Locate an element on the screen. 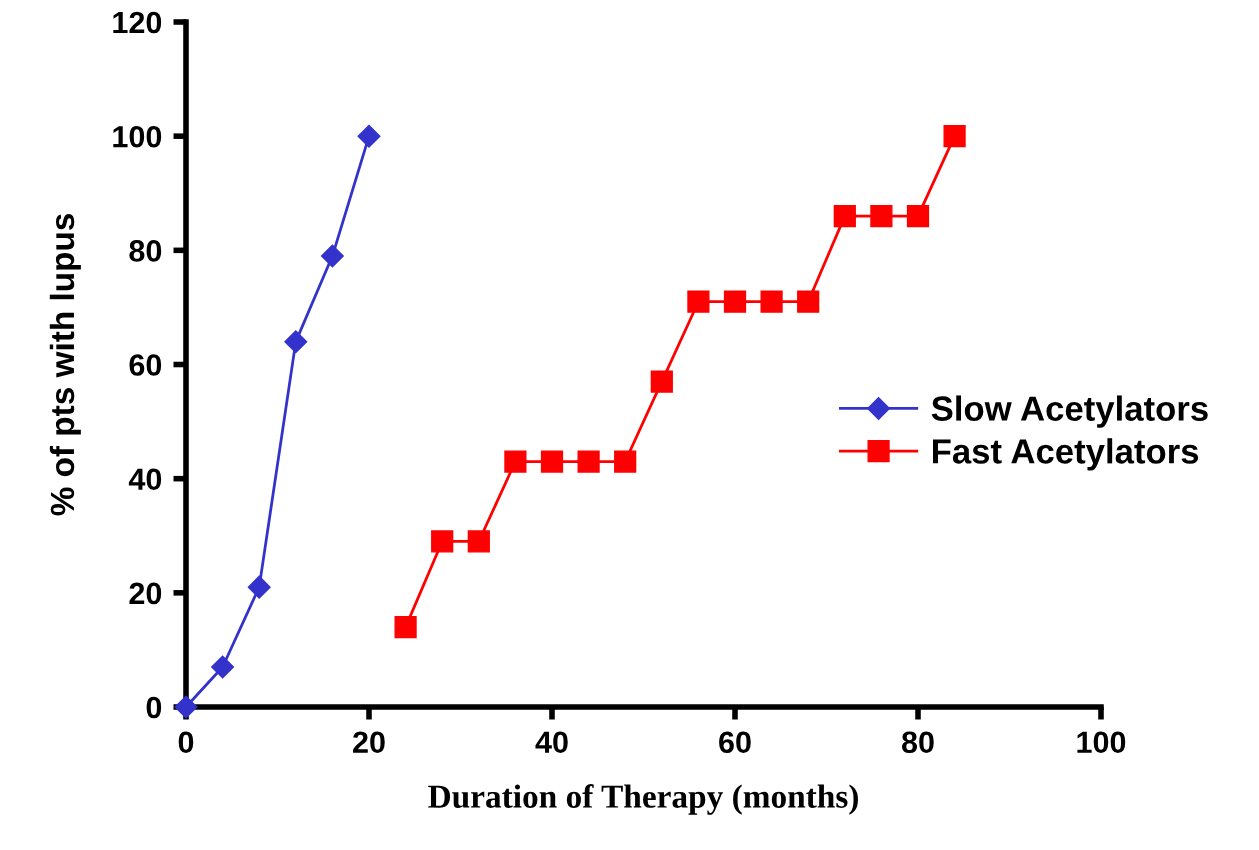 The width and height of the screenshot is (1259, 850). legend-label: Slow Acetylators is located at coordinates (1069, 411).